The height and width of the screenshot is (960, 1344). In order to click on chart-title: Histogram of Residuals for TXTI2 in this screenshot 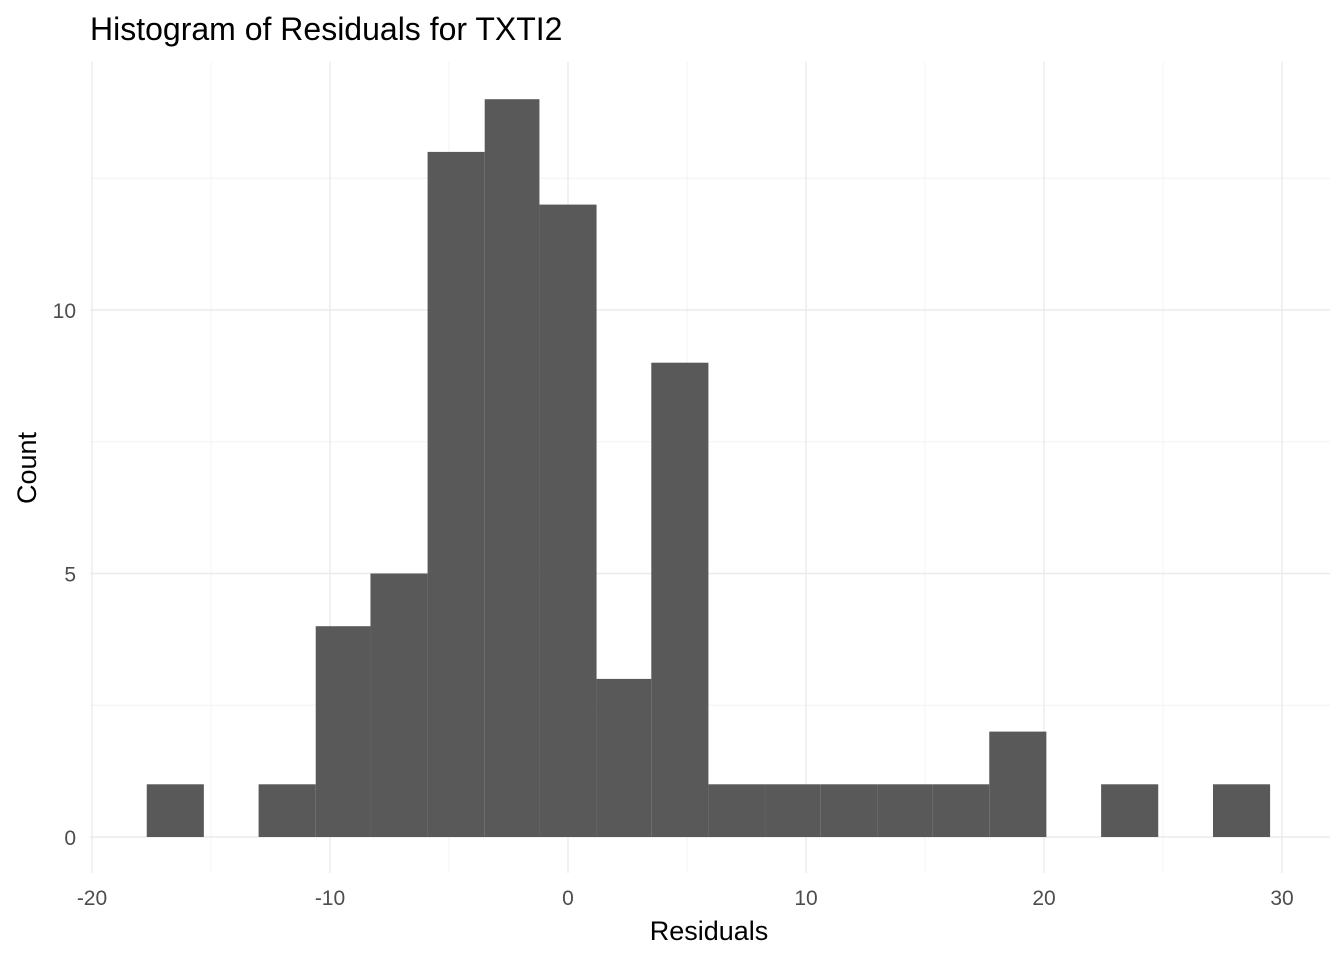, I will do `click(326, 29)`.